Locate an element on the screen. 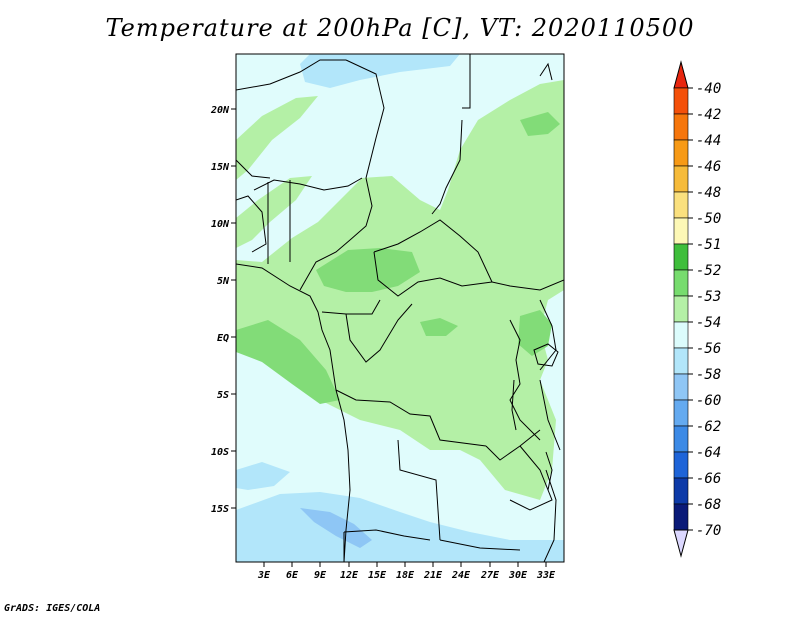  border-great-lakes is located at coordinates (525, 380).